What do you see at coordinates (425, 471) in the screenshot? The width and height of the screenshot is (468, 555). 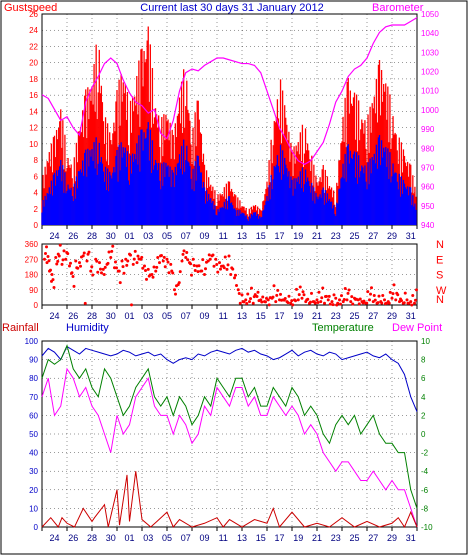 I see `y-tick-label-right: -4` at bounding box center [425, 471].